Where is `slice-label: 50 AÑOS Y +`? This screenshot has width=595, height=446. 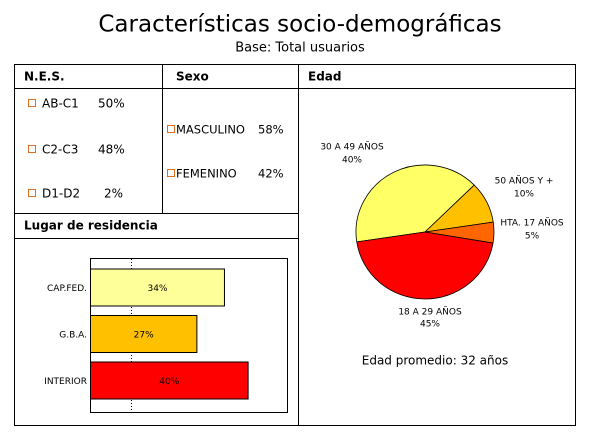
slice-label: 50 AÑOS Y + is located at coordinates (524, 181).